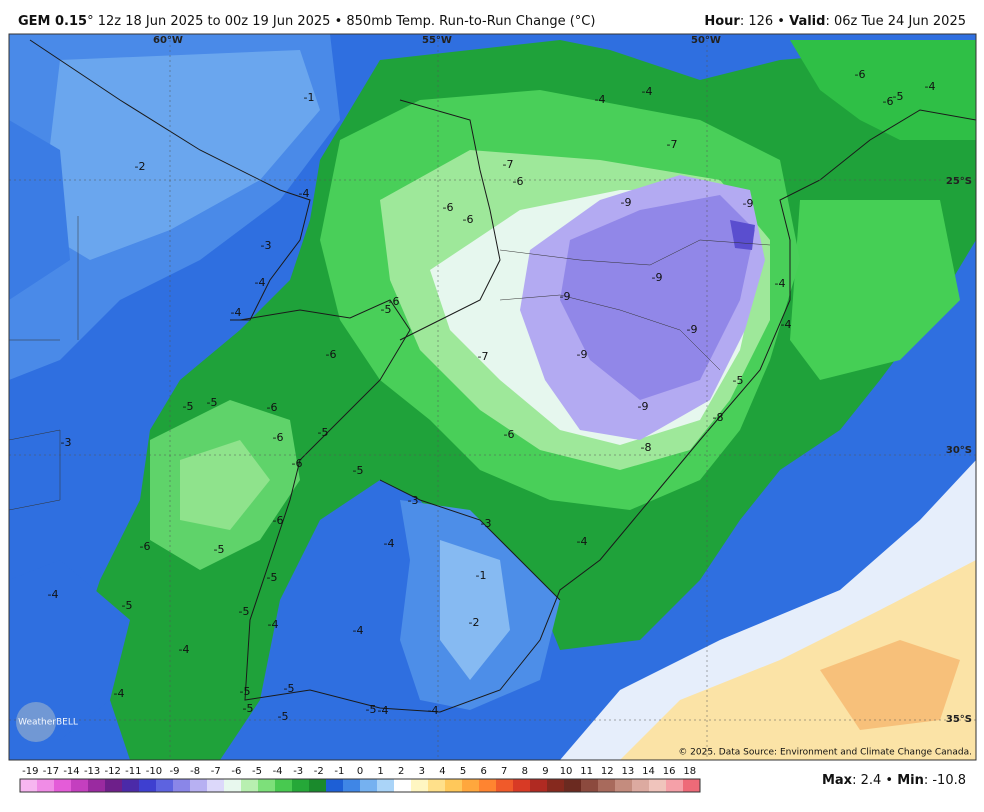 The image size is (984, 812). Describe the element at coordinates (309, 97) in the screenshot. I see `contour-label: -1` at that location.